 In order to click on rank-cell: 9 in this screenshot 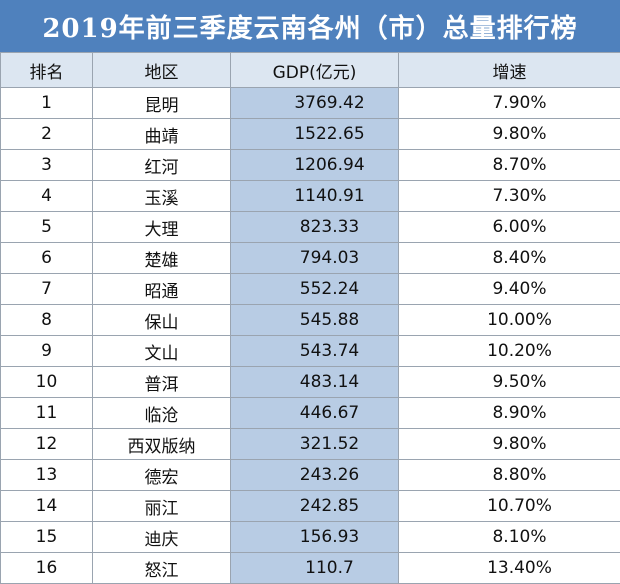, I will do `click(47, 351)`.